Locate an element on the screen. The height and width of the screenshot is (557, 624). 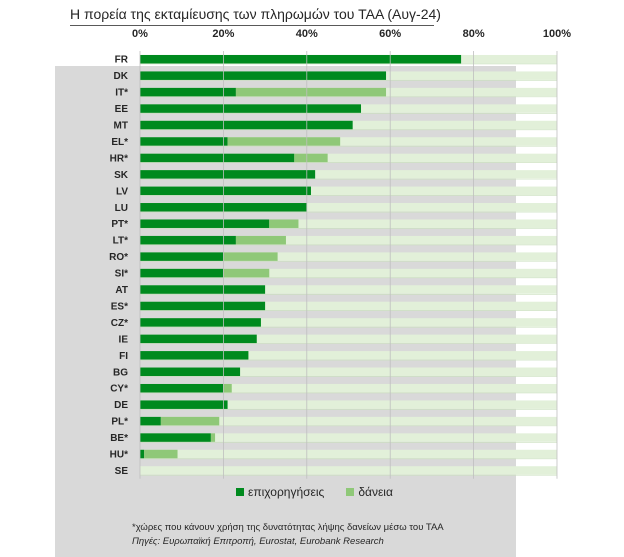
y-tick-label: CY* is located at coordinates (119, 389).